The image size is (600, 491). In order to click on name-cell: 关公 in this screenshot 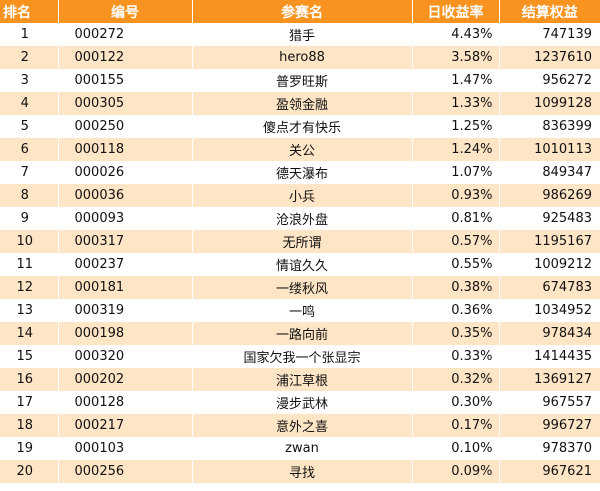, I will do `click(302, 149)`.